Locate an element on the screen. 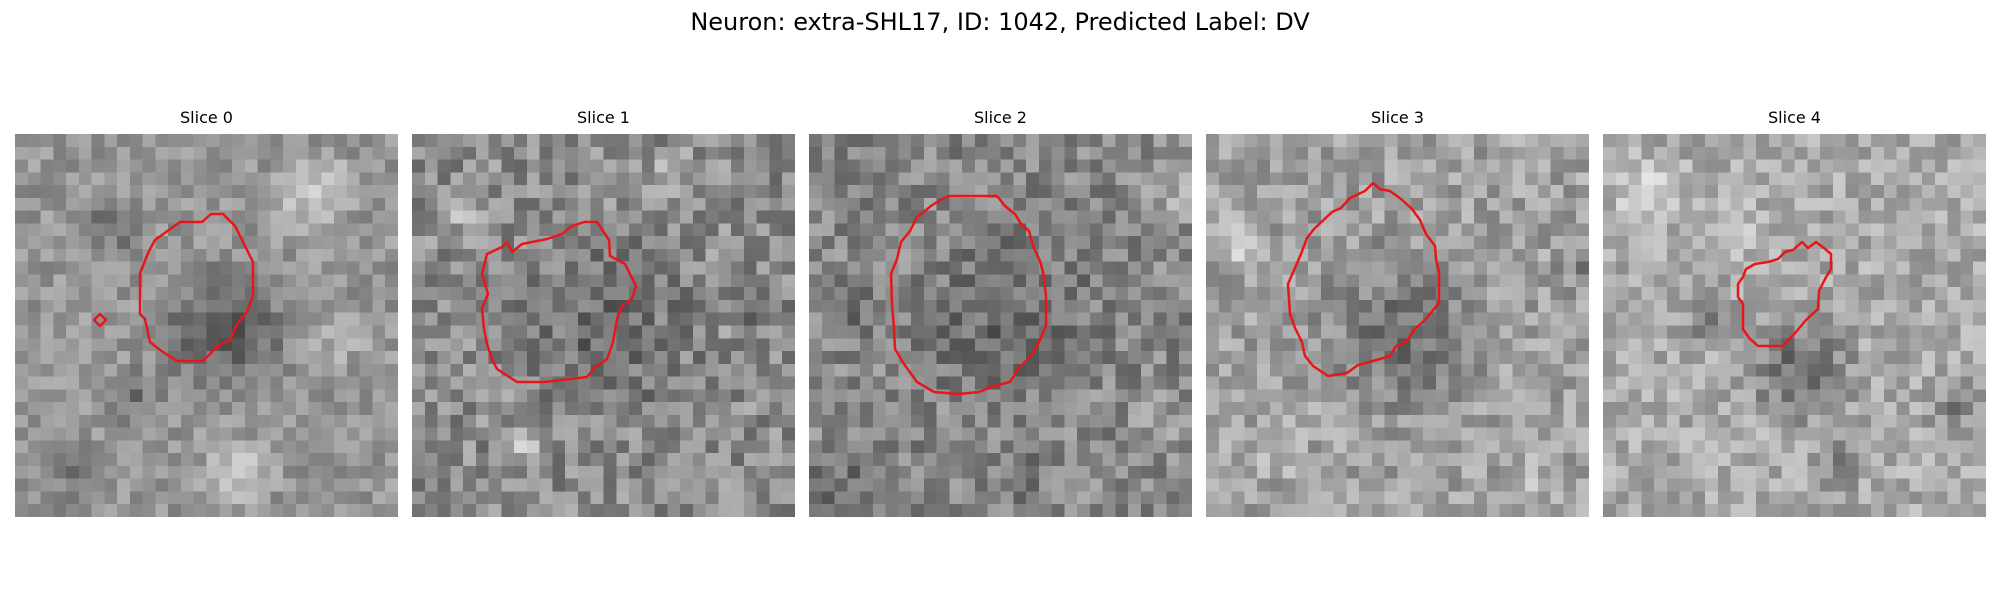  slice-title: Slice 1 is located at coordinates (603, 117).